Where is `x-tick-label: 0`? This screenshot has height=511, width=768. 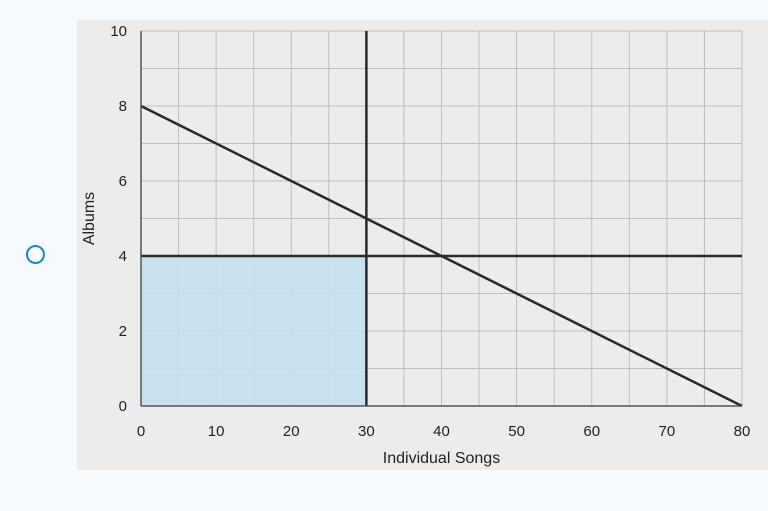
x-tick-label: 0 is located at coordinates (141, 431).